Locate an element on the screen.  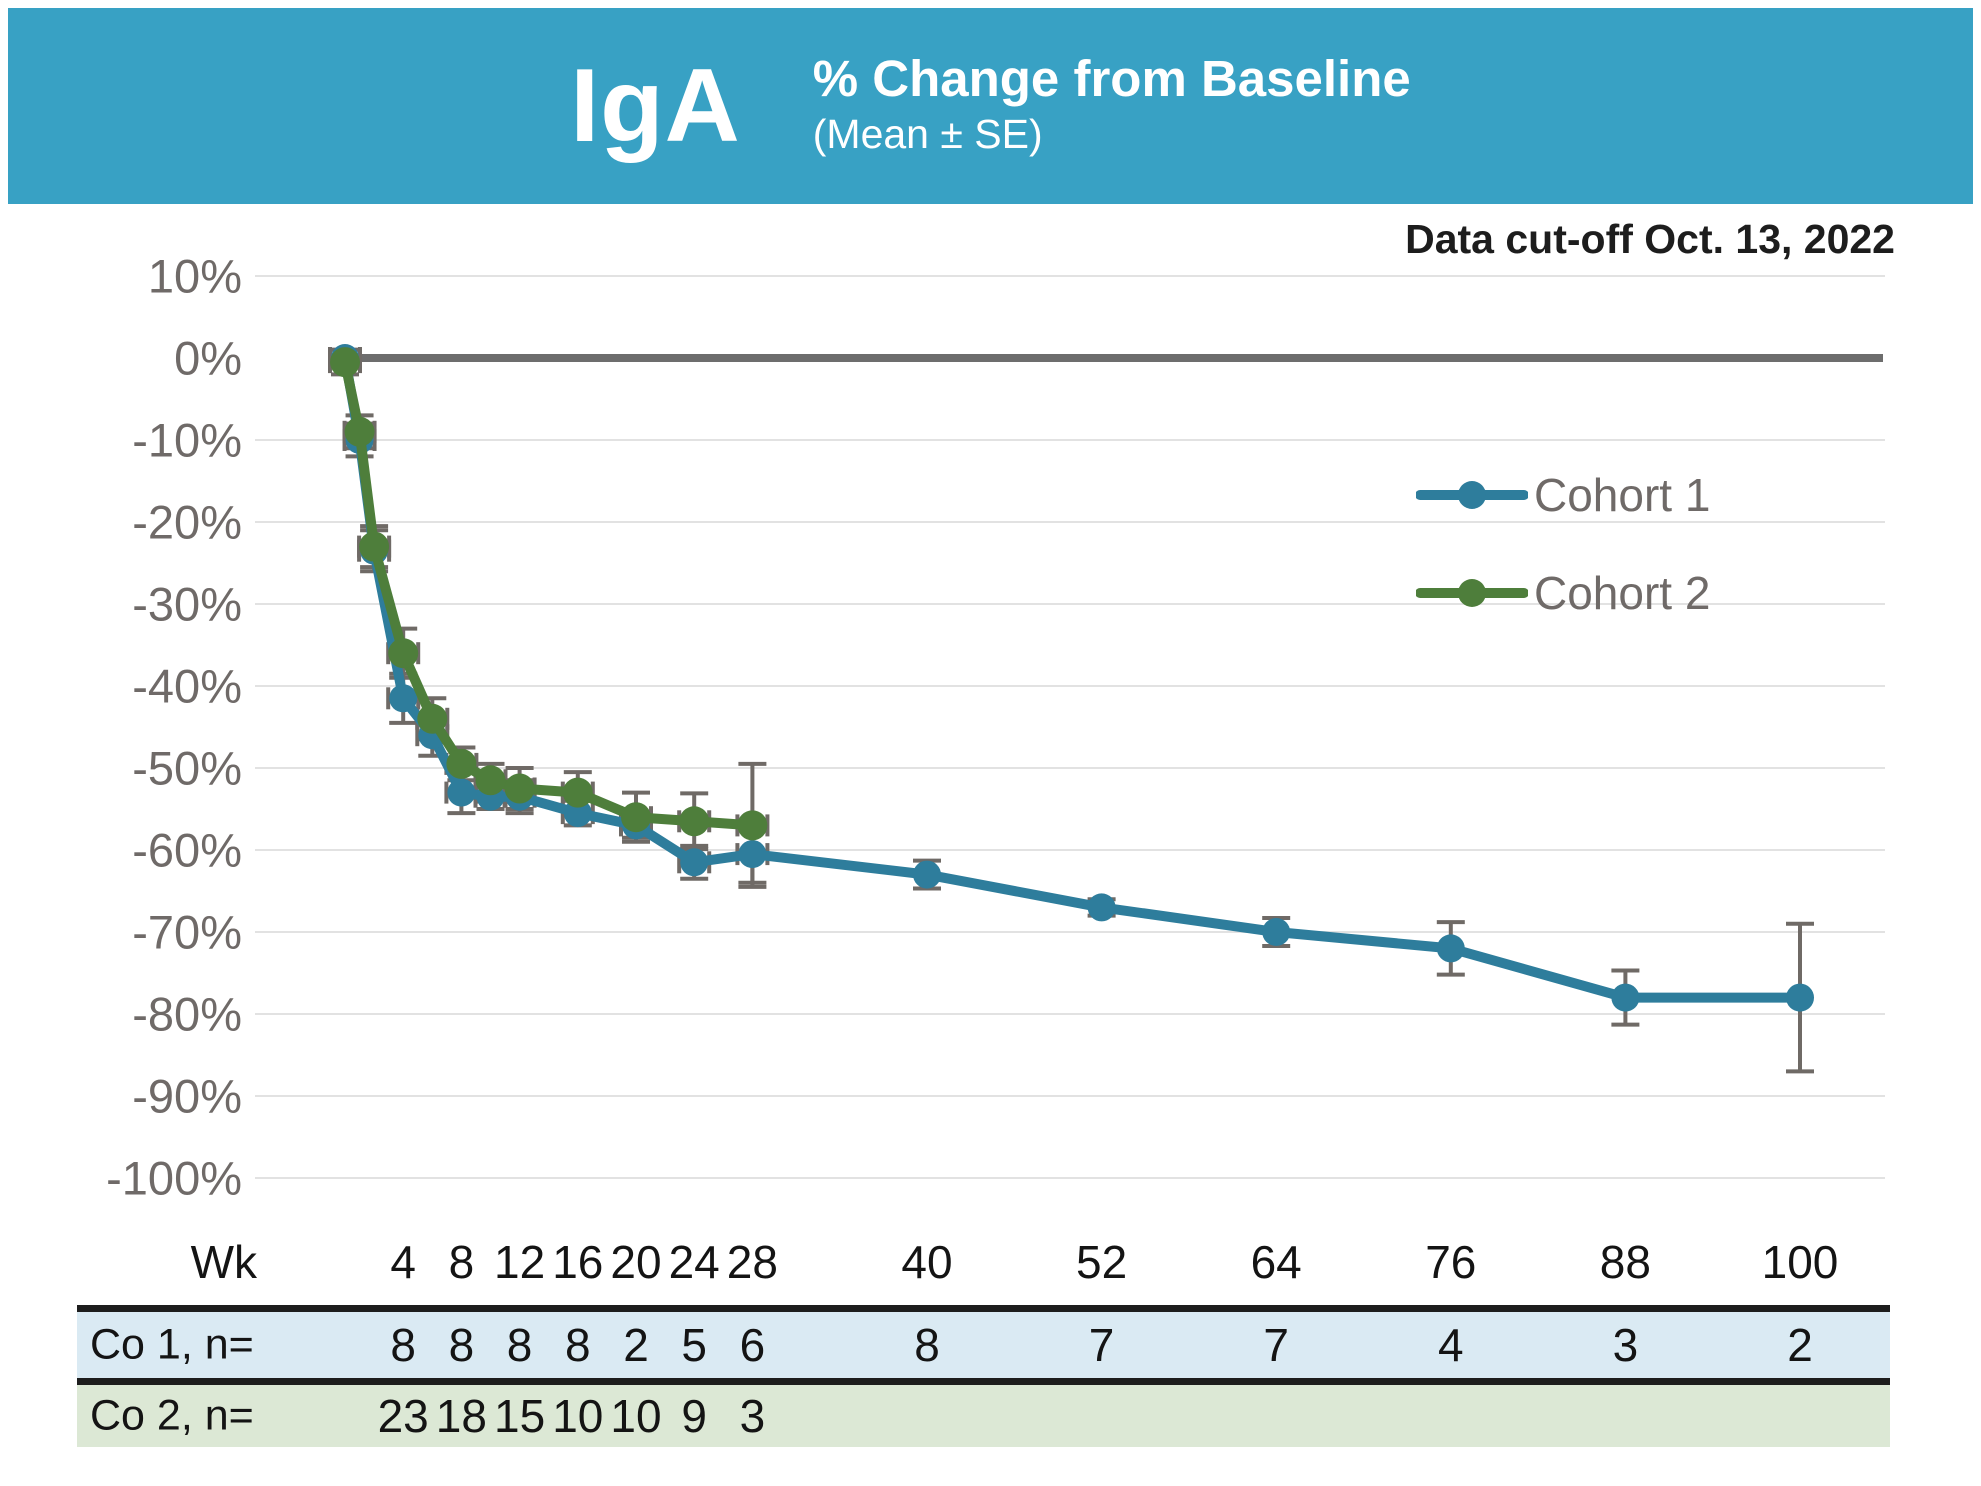
n-value-co1-wk24: 5 is located at coordinates (694, 1345).